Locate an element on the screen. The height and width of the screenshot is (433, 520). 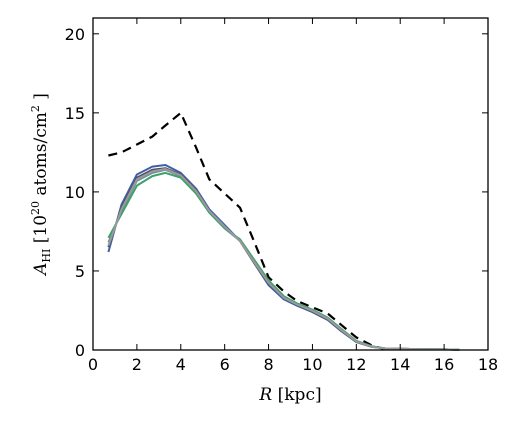
x-tick-label: 4 is located at coordinates (181, 364).